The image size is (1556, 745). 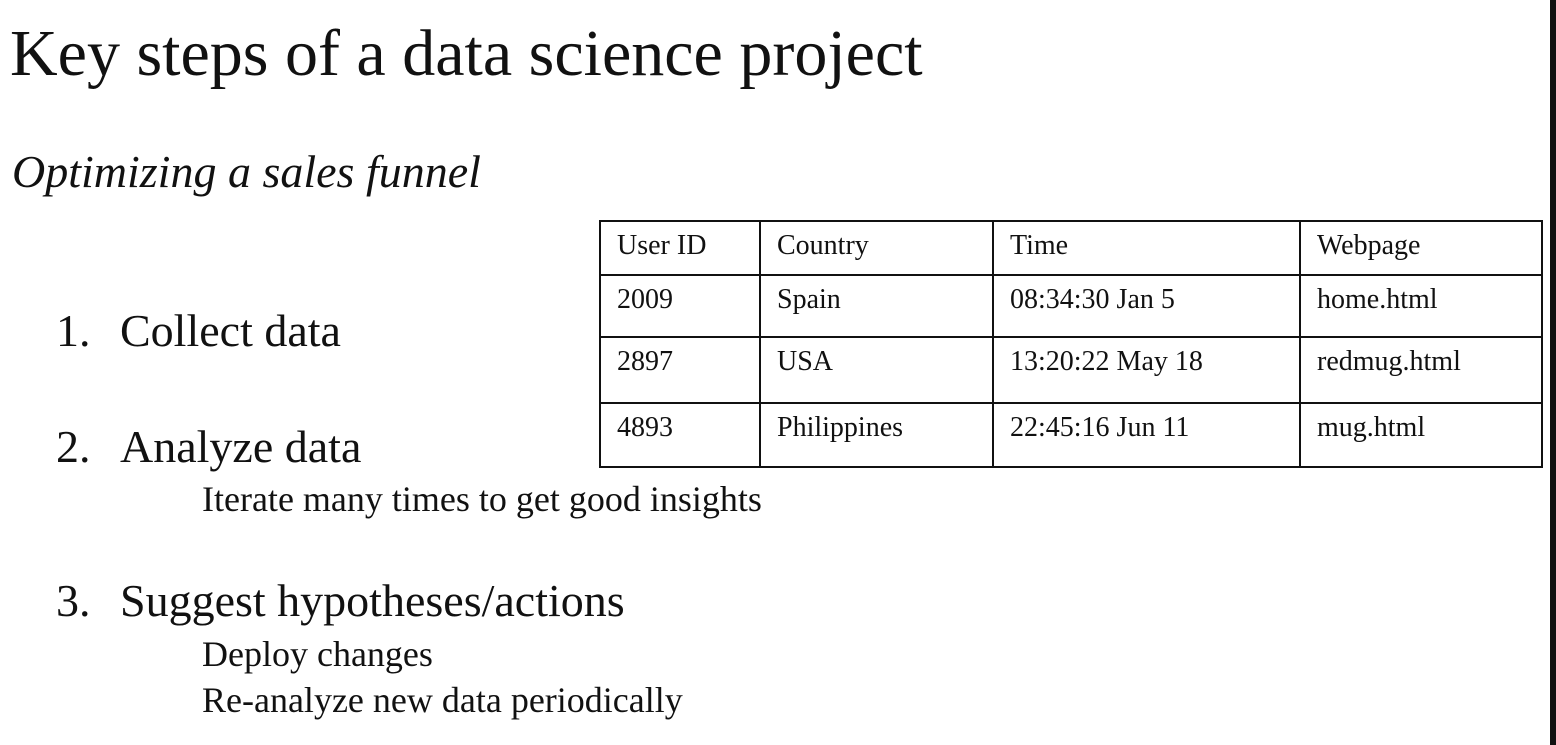 I want to click on table-cell: USA, so click(x=876, y=370).